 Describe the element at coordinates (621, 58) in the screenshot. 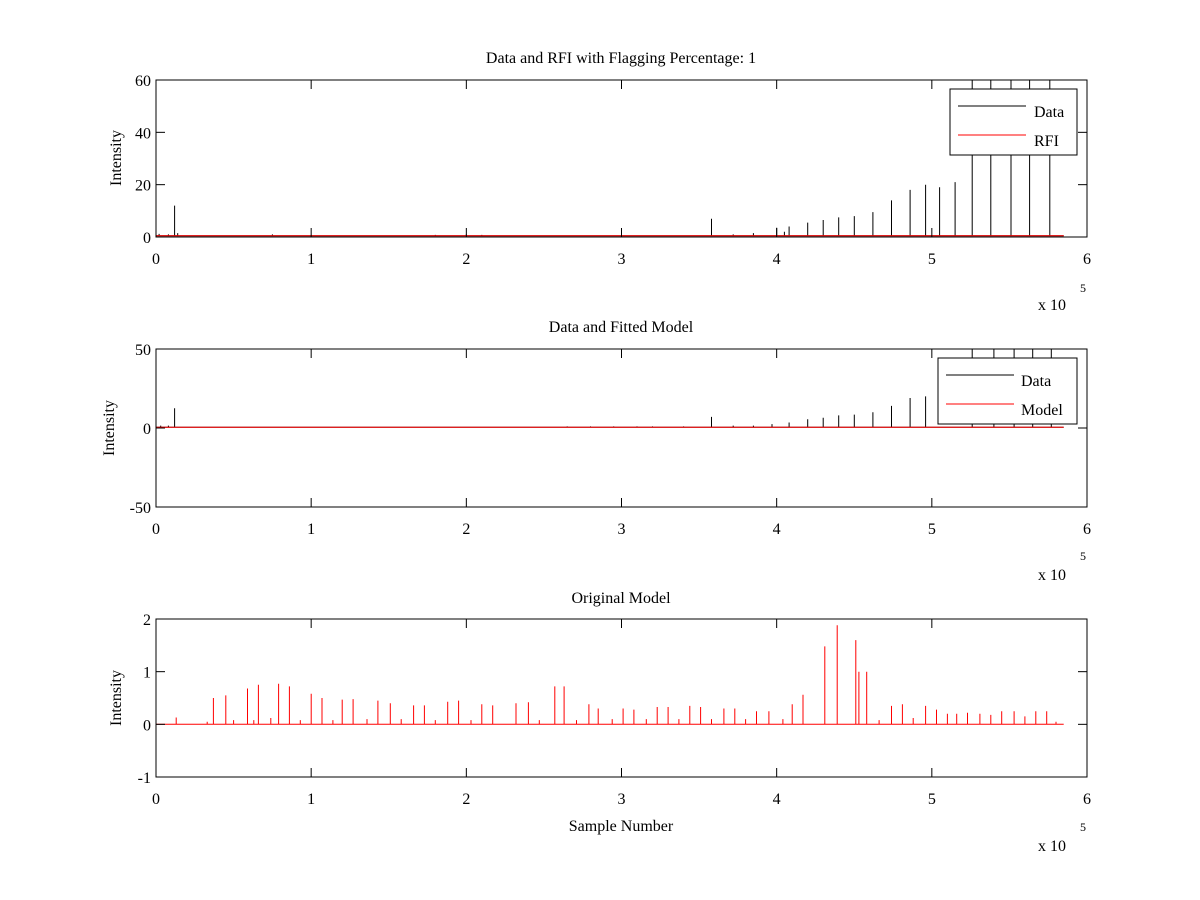

I see `chart-title: Data and RFI with Flagging Percentage: 1` at that location.